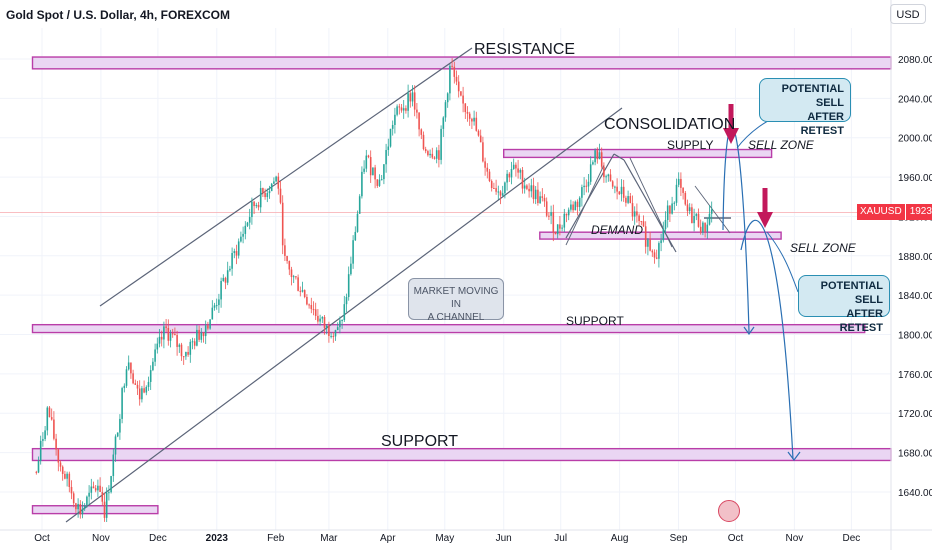 The image size is (932, 550). I want to click on x-tick-label: Mar, so click(329, 538).